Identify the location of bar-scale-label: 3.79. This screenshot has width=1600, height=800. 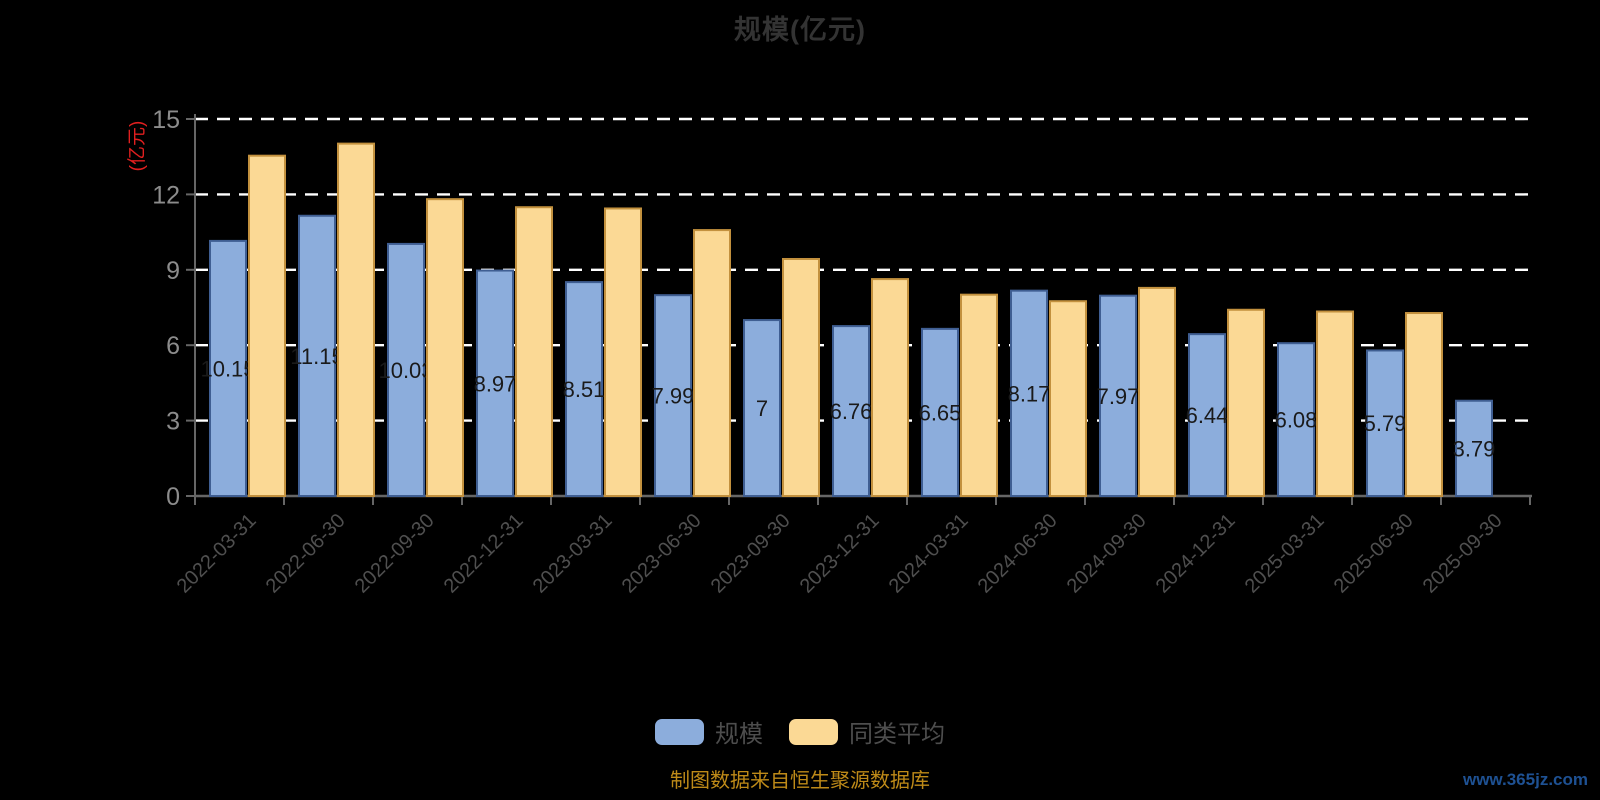
(1474, 448).